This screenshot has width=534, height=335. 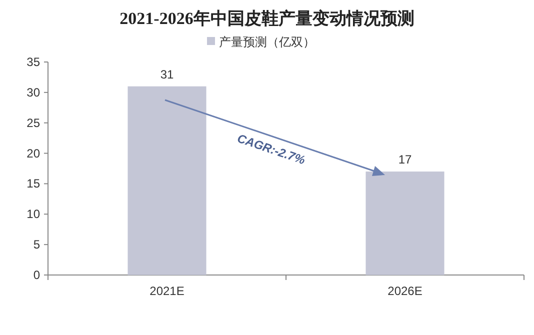 I want to click on chart-title: 2021-2026年中国皮鞋产量变动情况预测, so click(x=267, y=18).